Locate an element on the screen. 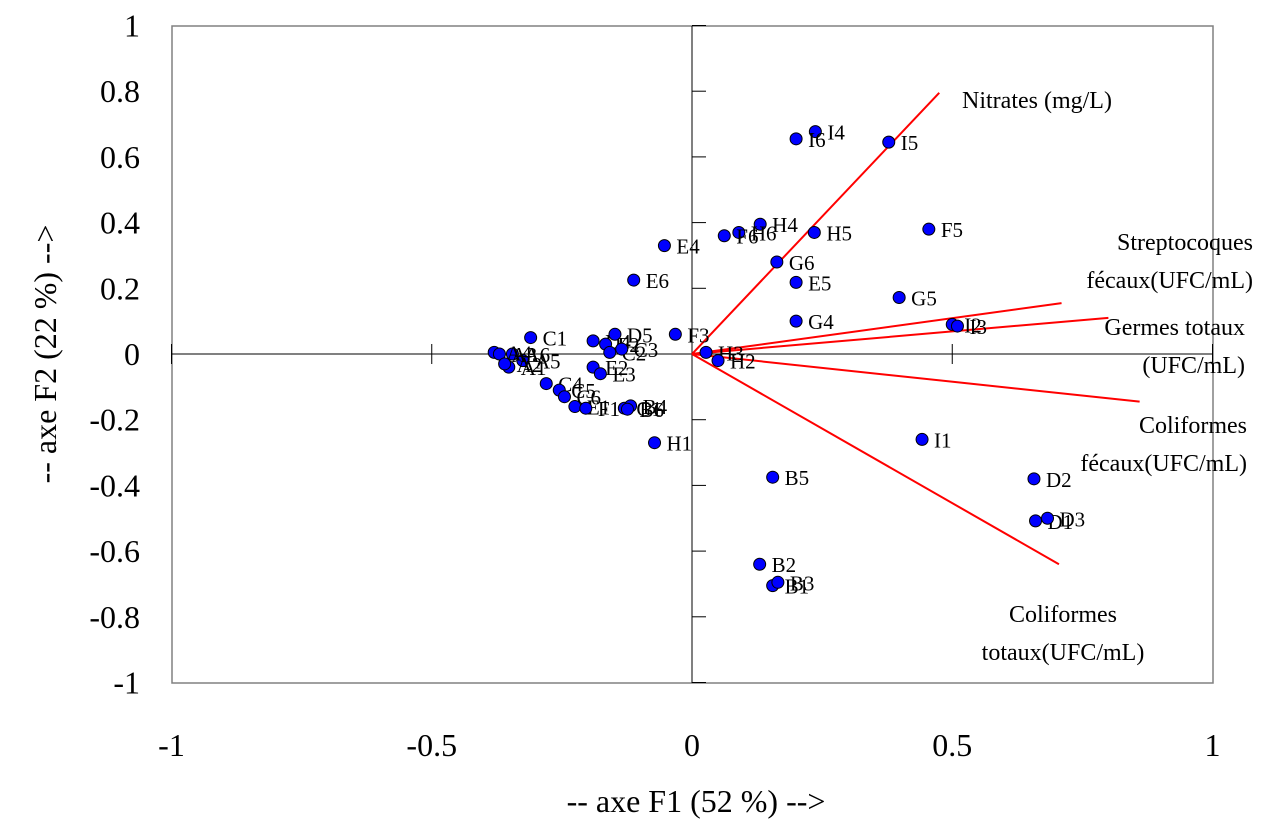  point-label: E6 is located at coordinates (657, 281).